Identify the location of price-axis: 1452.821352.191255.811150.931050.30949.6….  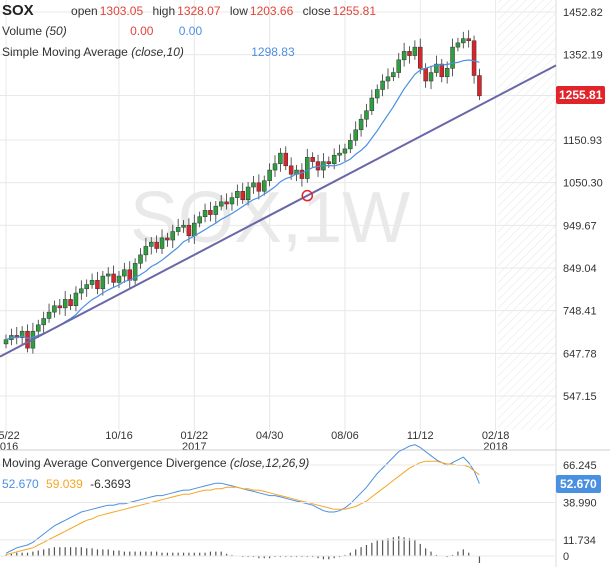
(583, 205).